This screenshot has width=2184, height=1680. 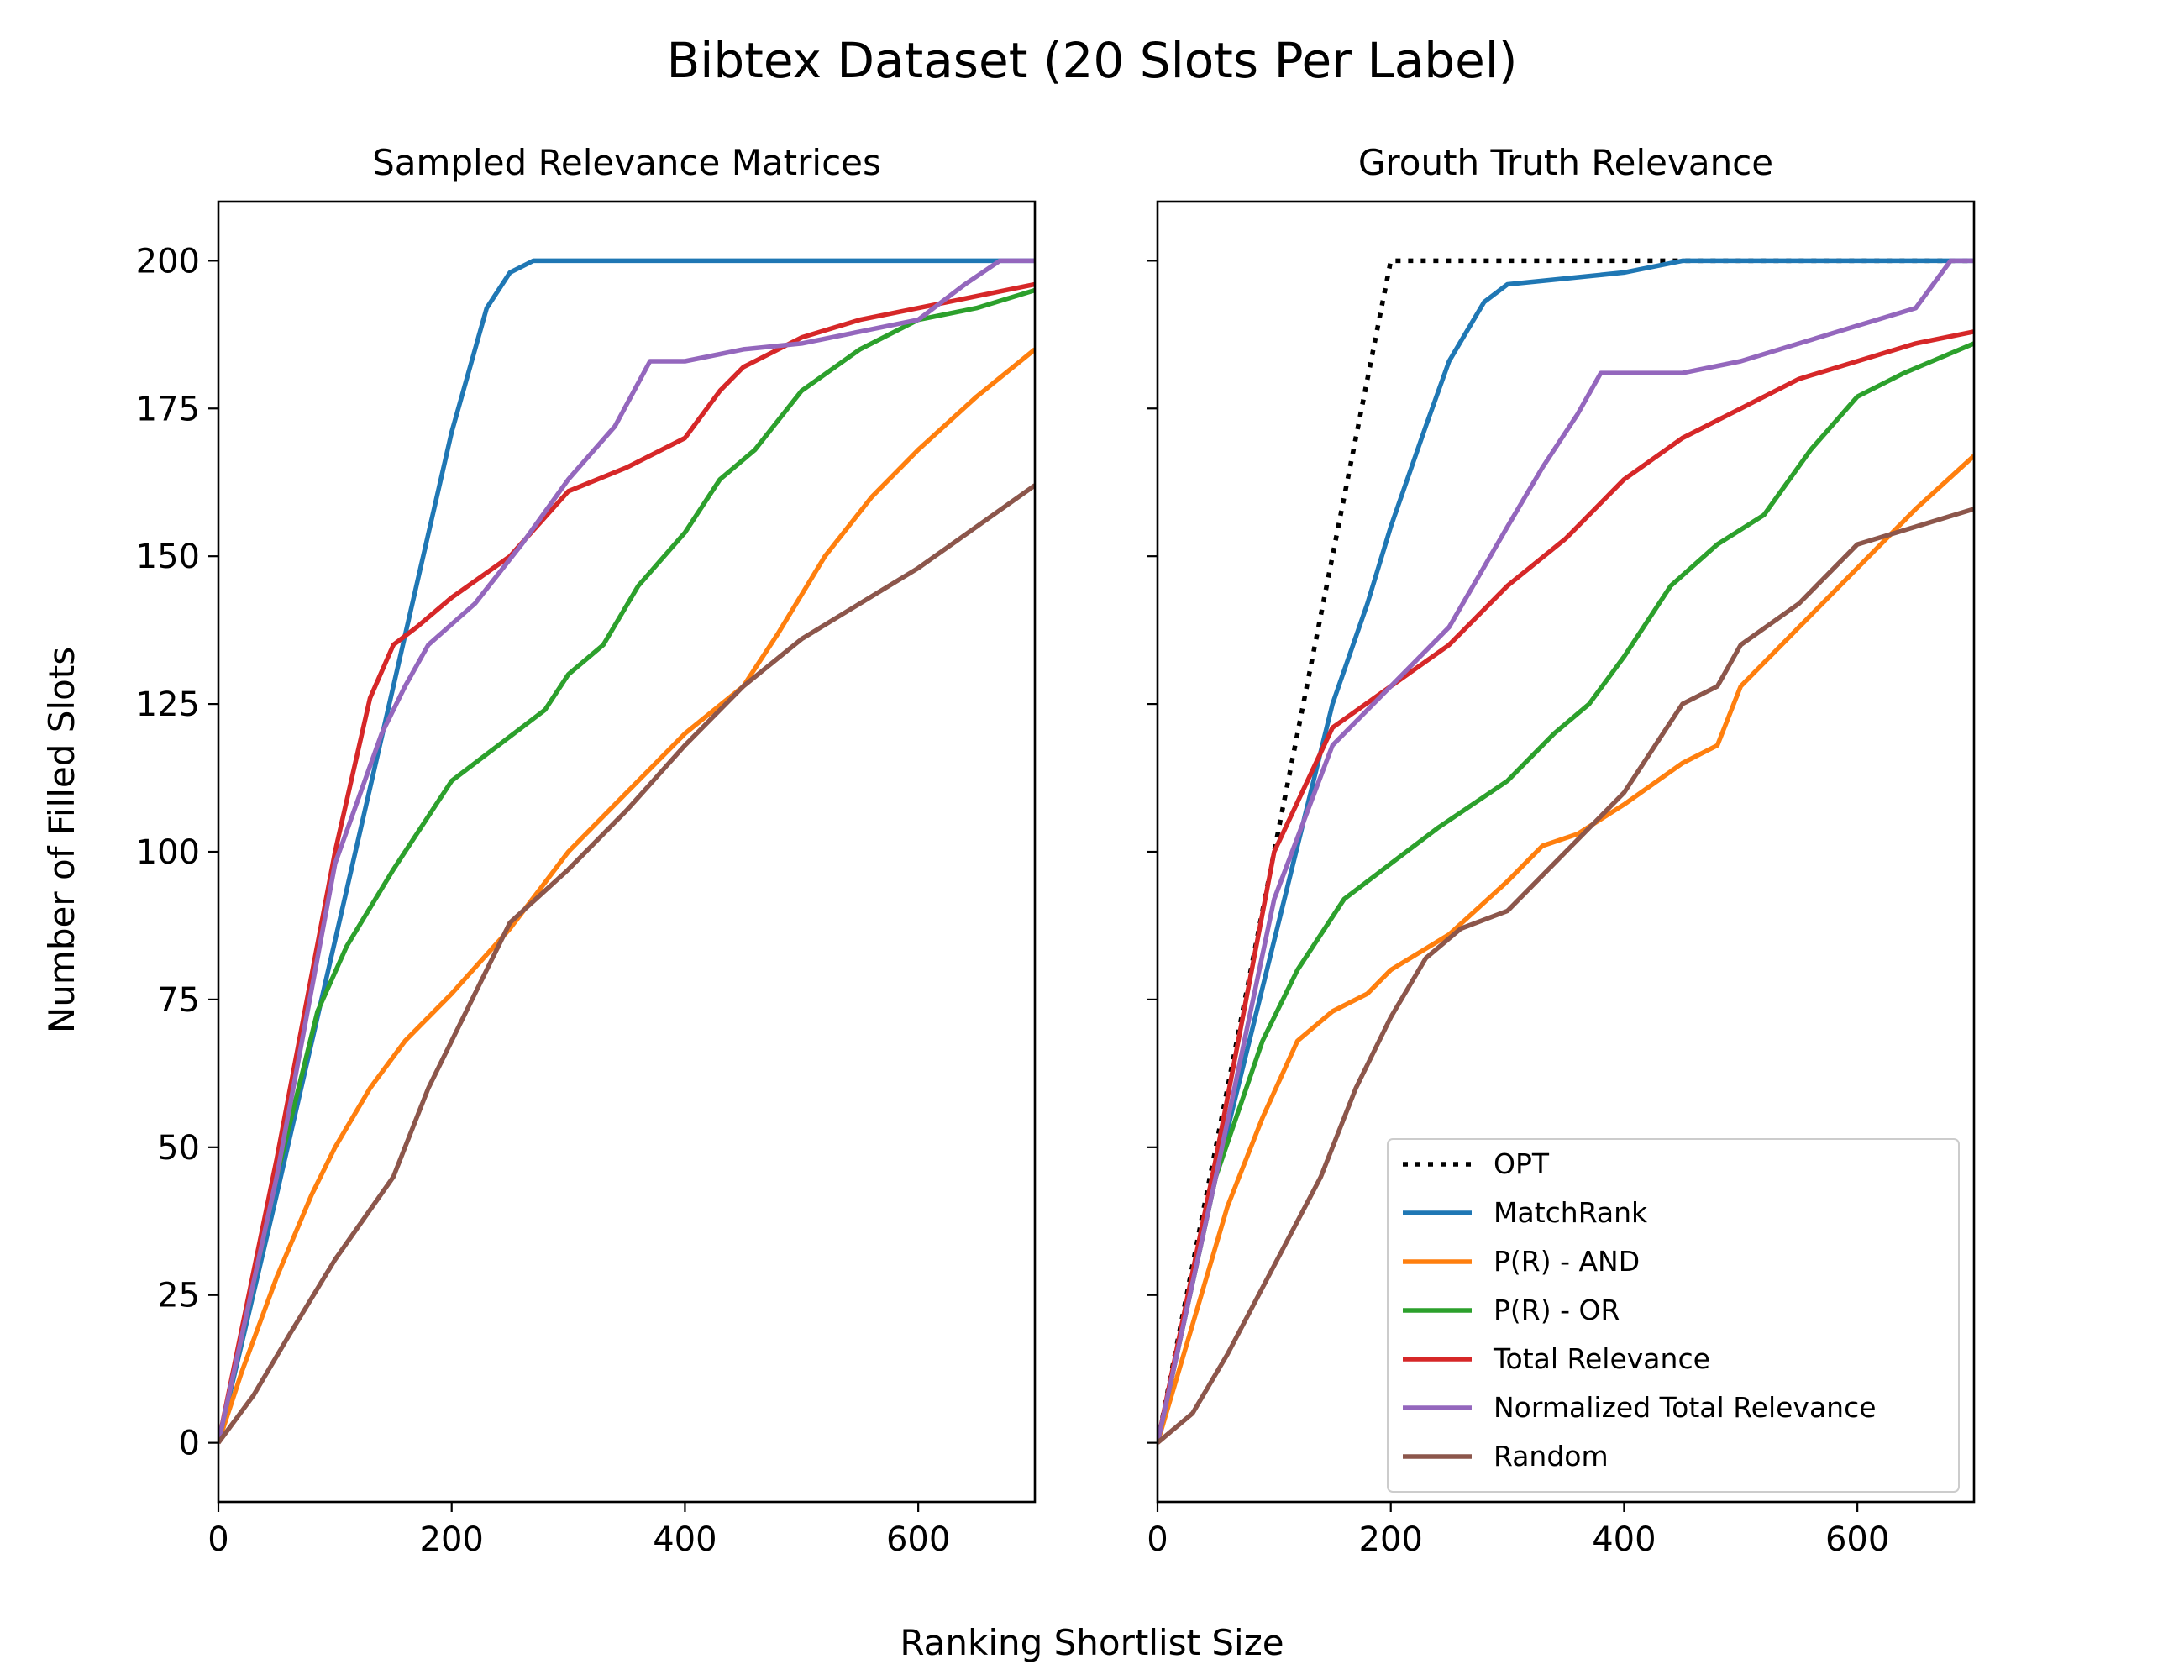 I want to click on y-tick-label: 200, so click(x=168, y=261).